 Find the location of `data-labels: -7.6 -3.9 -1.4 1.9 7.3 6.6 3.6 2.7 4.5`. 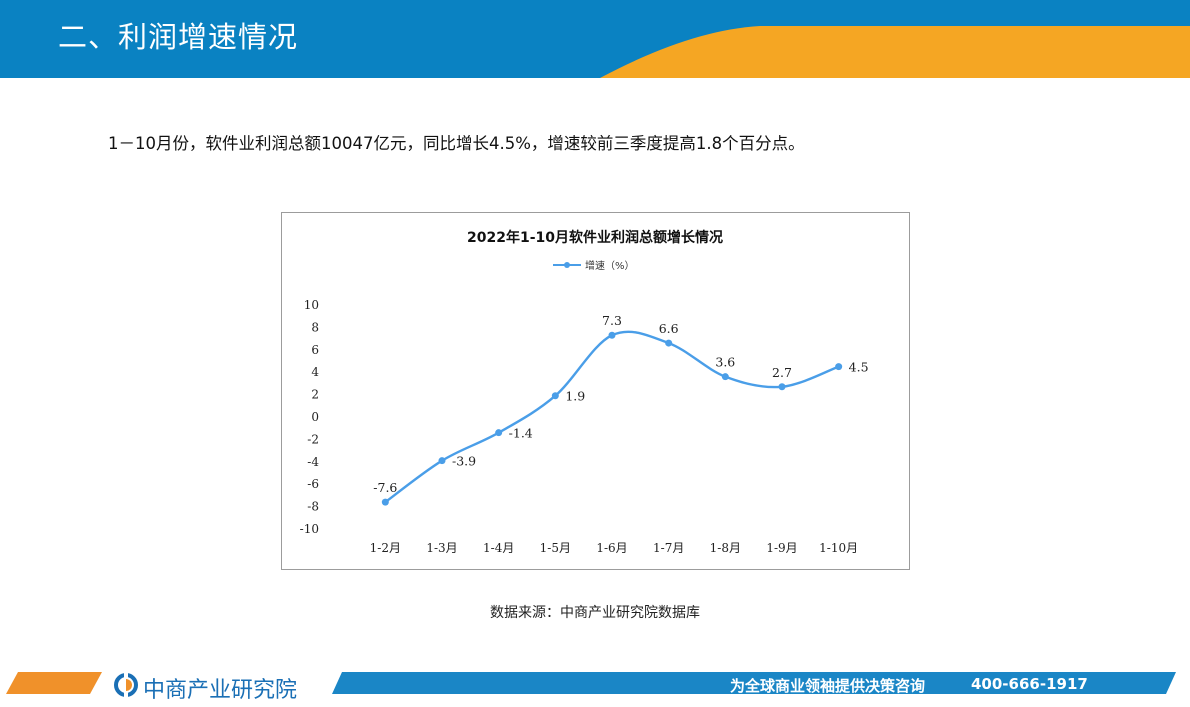

data-labels: -7.6 -3.9 -1.4 1.9 7.3 6.6 3.6 2.7 4.5 is located at coordinates (620, 404).